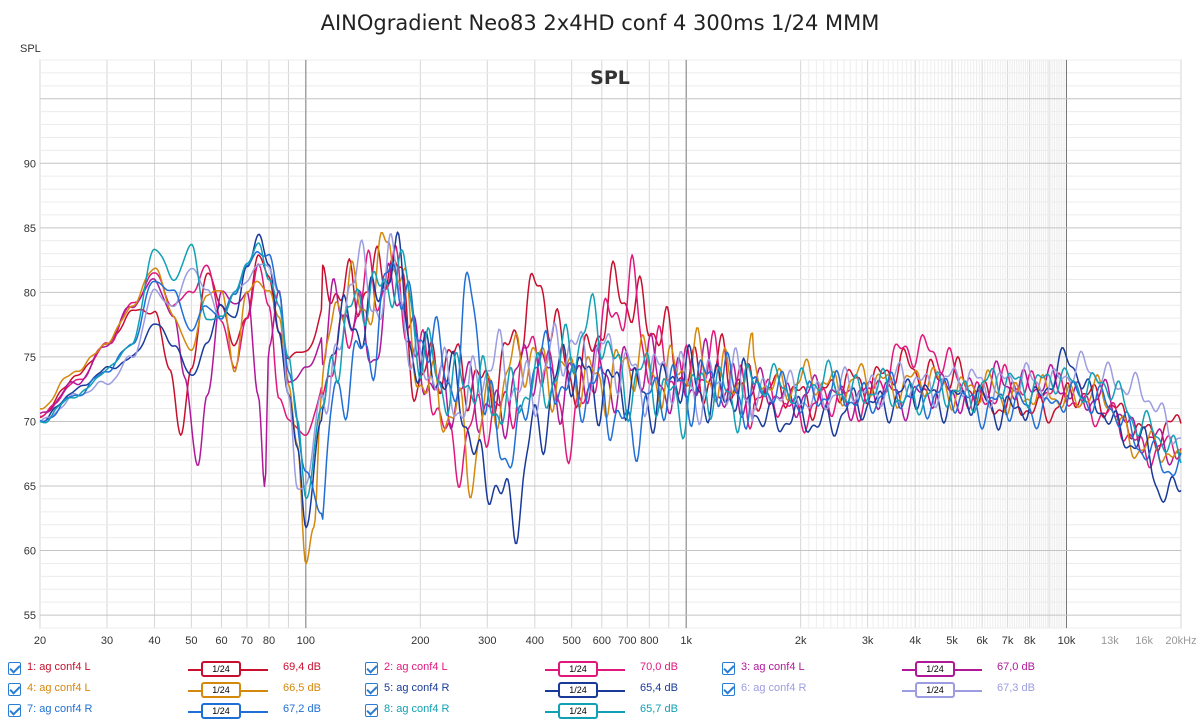  I want to click on y-tick-label: 85, so click(30, 229).